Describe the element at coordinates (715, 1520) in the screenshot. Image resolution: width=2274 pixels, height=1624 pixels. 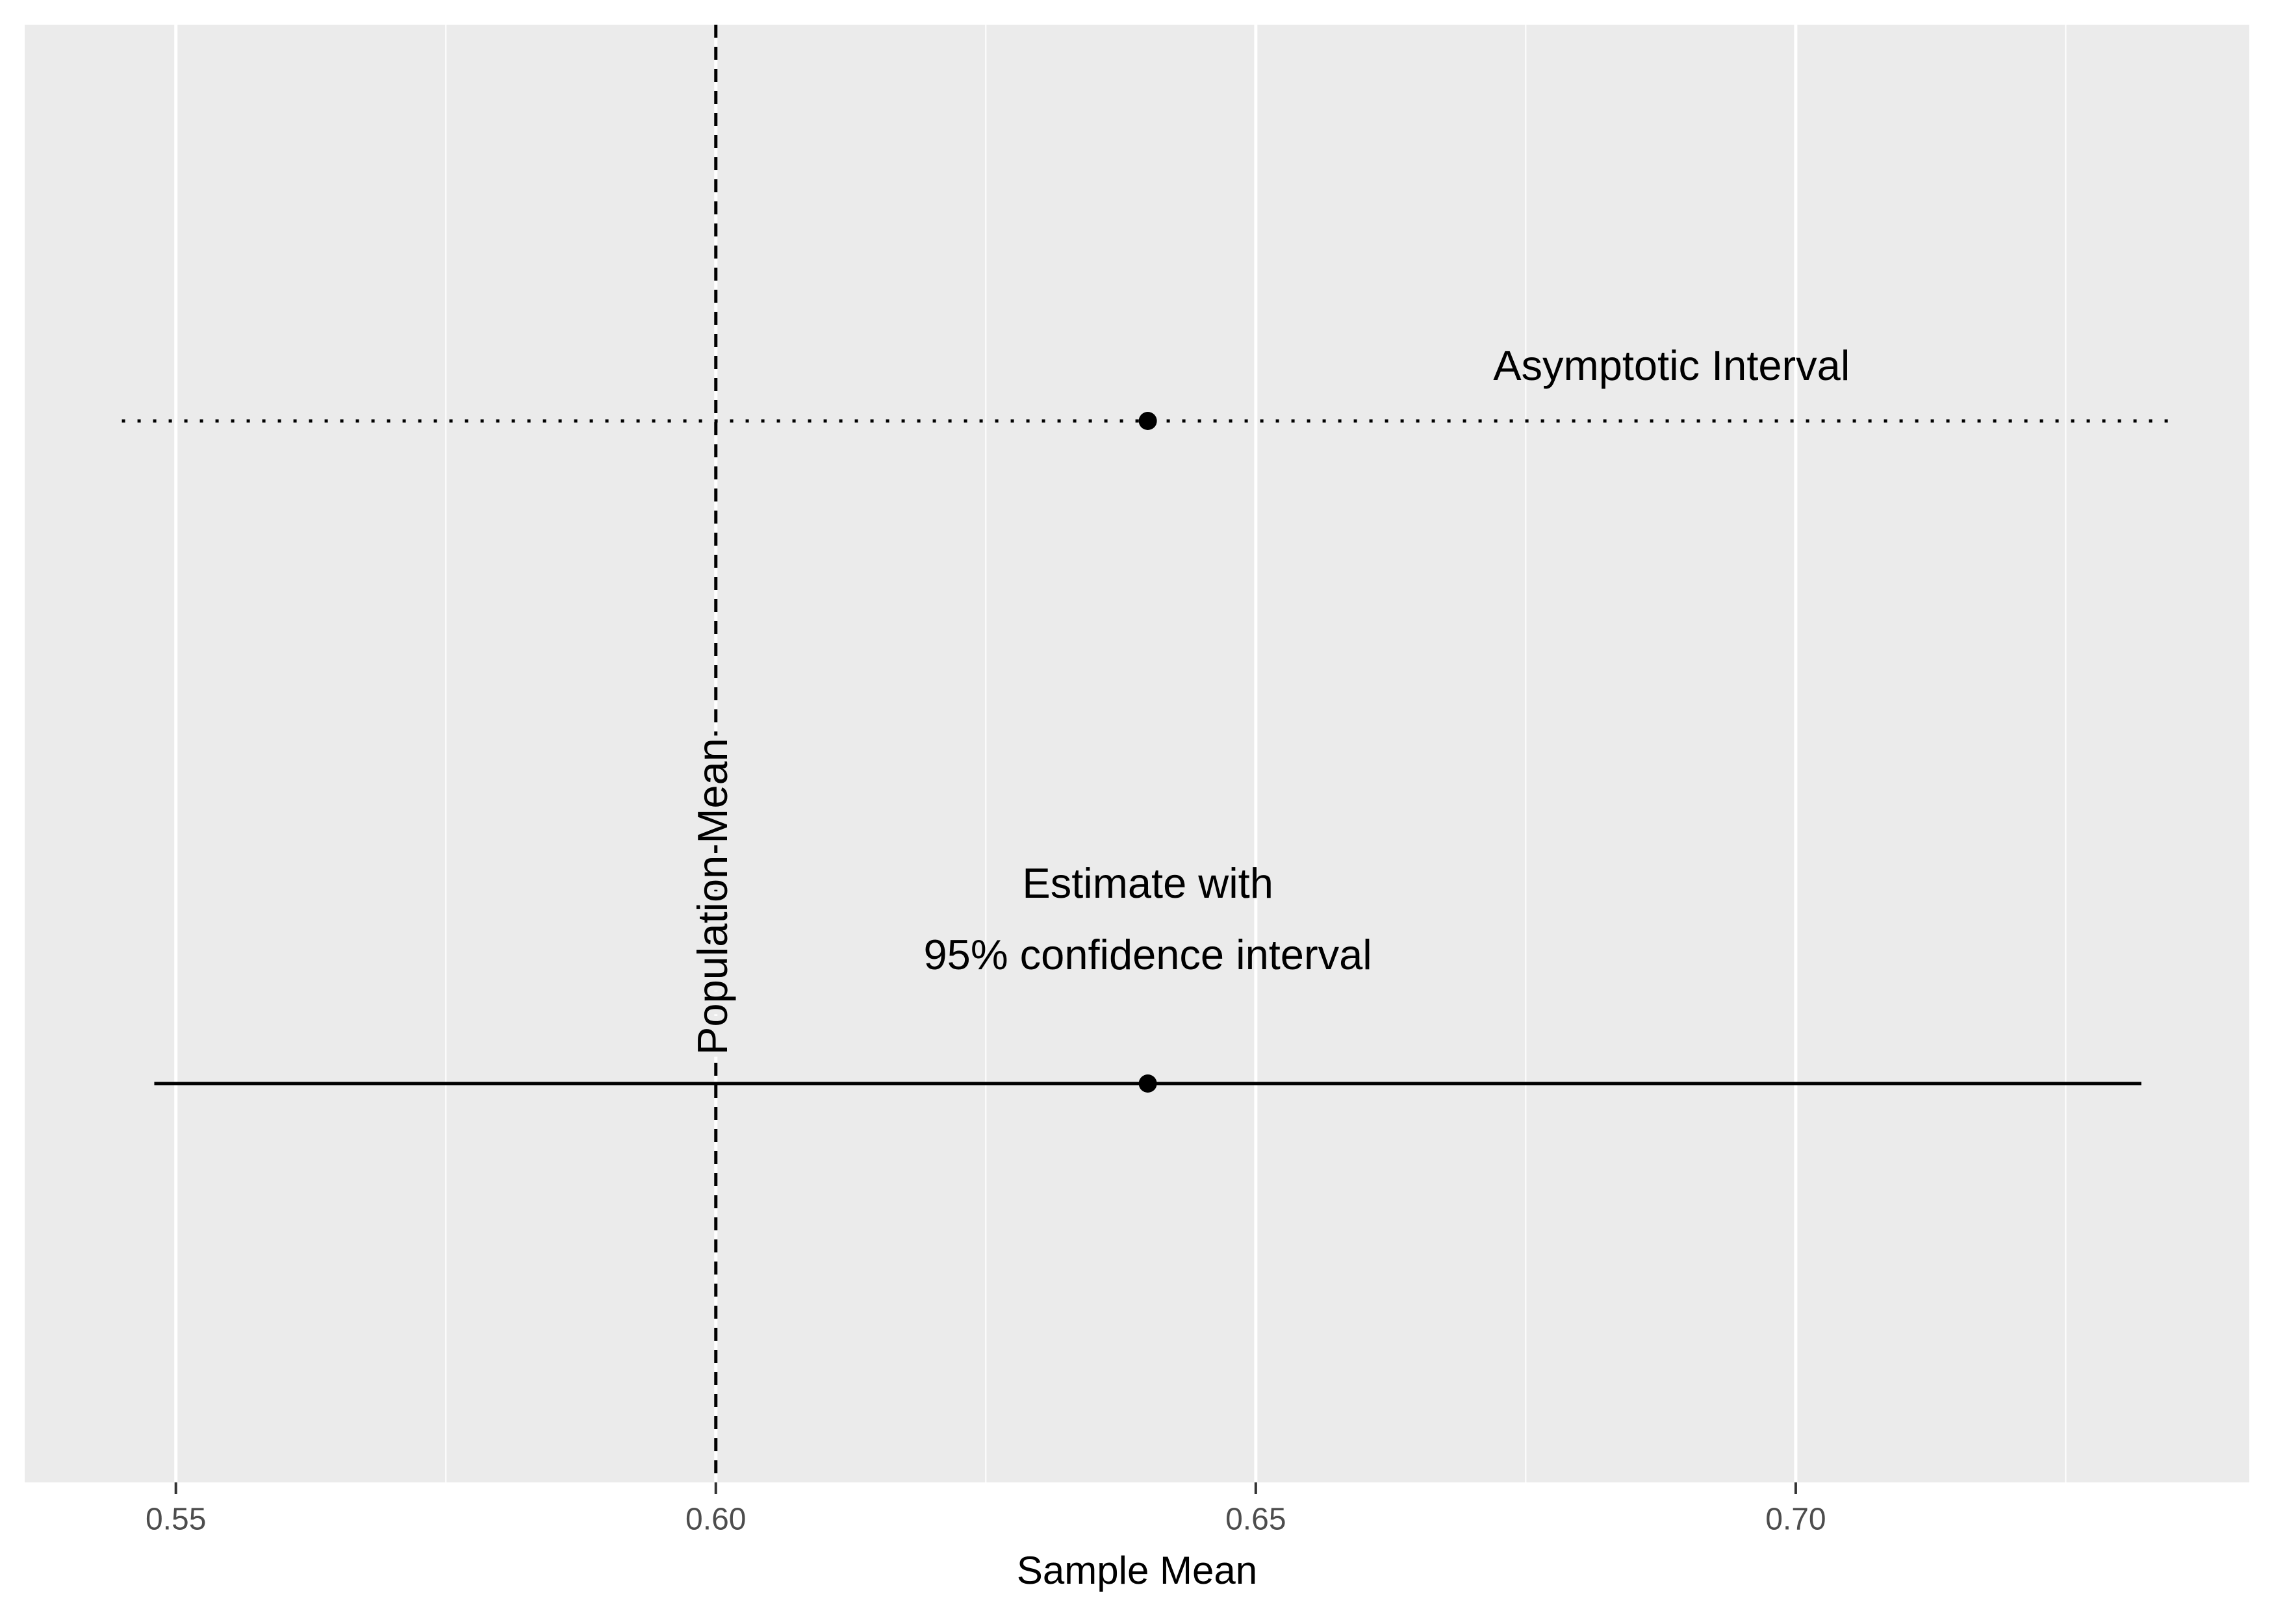
I see `x-tick-label: 0.60` at that location.